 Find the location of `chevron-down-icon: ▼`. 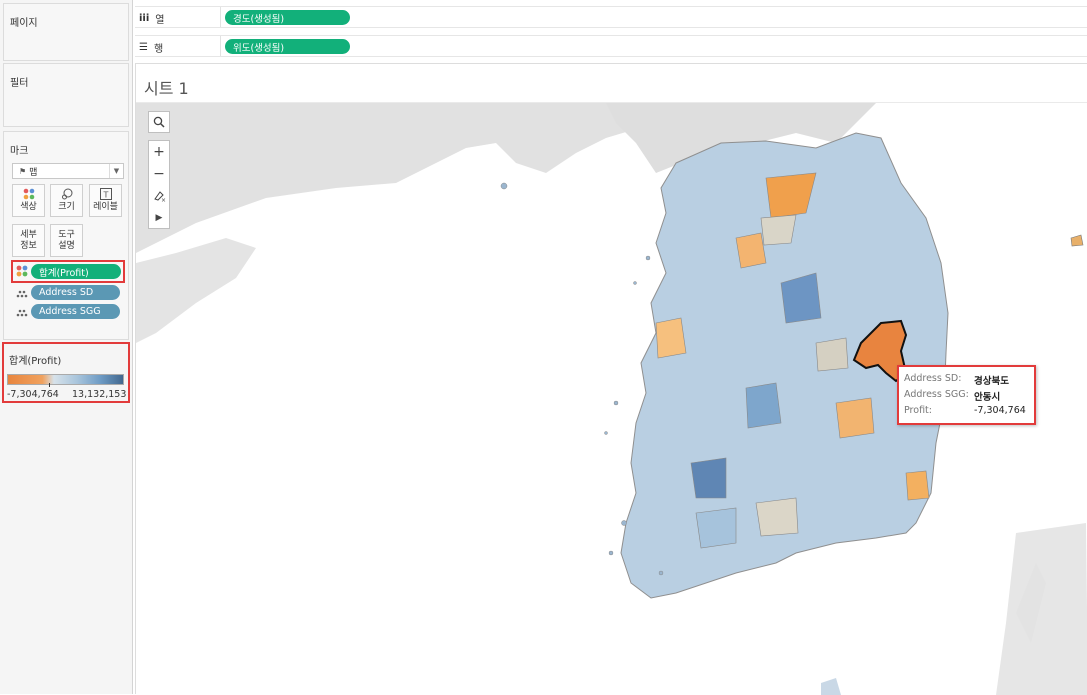

chevron-down-icon: ▼ is located at coordinates (116, 171).